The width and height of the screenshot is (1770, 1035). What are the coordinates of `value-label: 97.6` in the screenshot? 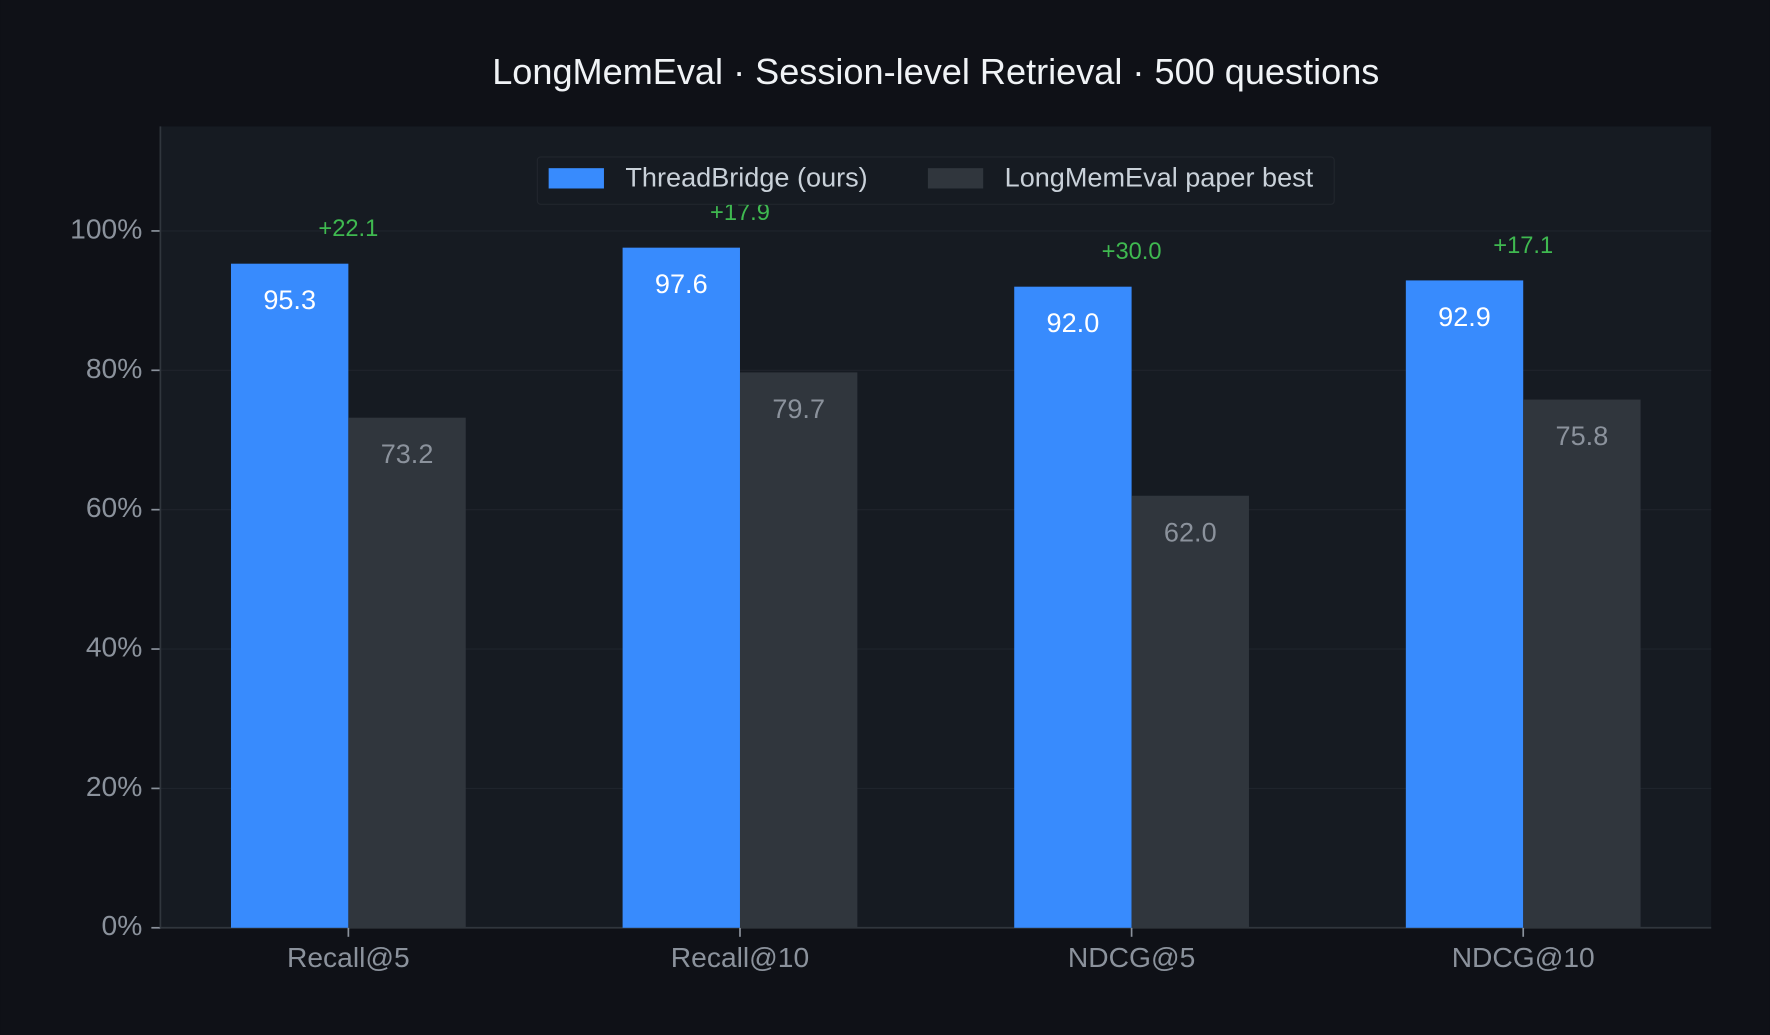 It's located at (681, 283).